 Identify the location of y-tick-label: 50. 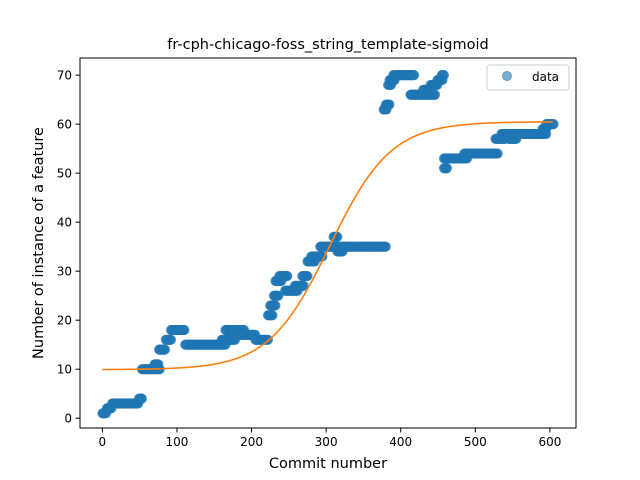
(64, 173).